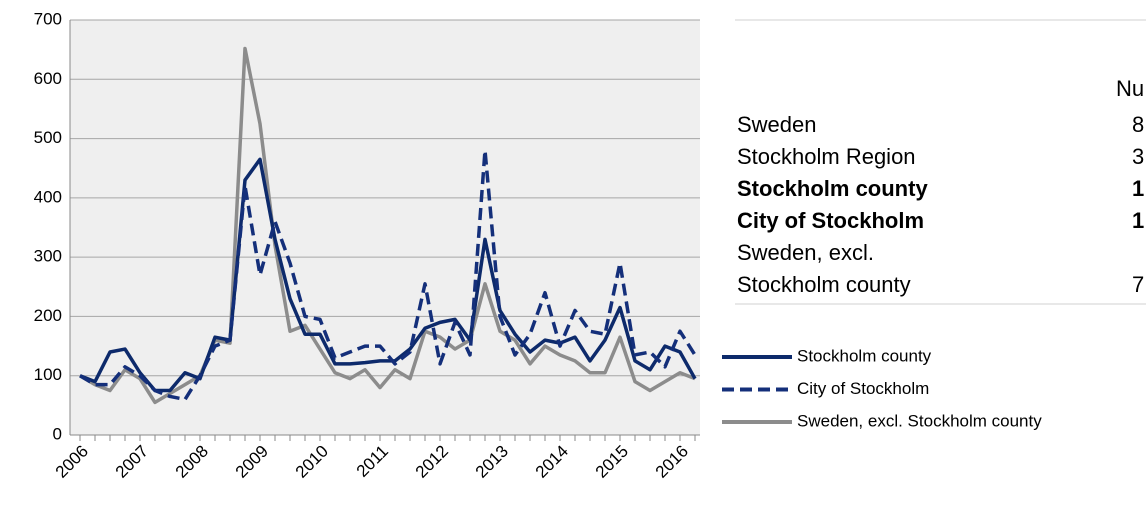 This screenshot has height=506, width=1146. I want to click on y-tick-label: 300, so click(48, 256).